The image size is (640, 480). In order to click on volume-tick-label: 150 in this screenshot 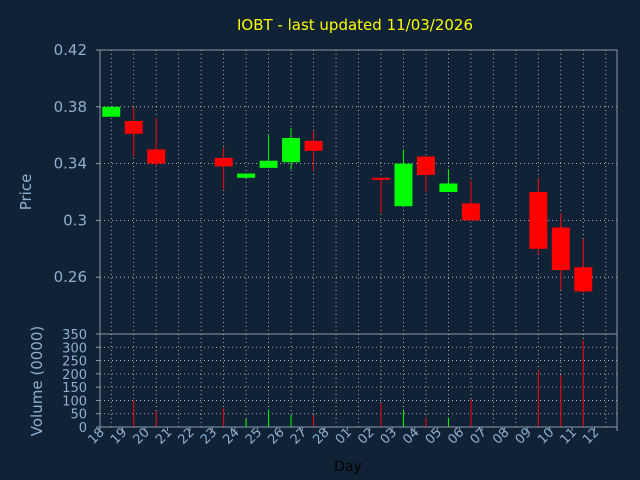, I will do `click(74, 388)`.